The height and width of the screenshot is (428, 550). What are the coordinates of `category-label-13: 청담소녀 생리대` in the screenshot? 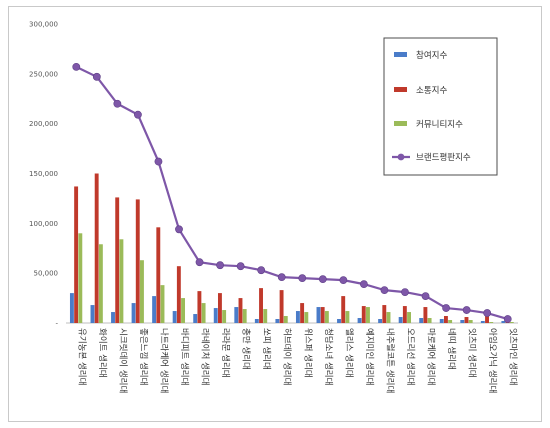 It's located at (328, 356).